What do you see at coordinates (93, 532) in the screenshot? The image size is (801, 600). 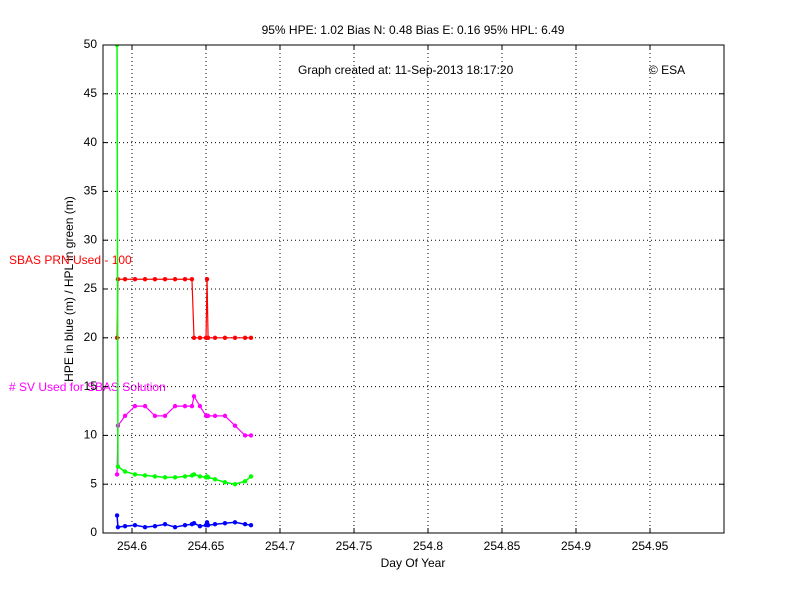 I see `y-tick-label: 0` at bounding box center [93, 532].